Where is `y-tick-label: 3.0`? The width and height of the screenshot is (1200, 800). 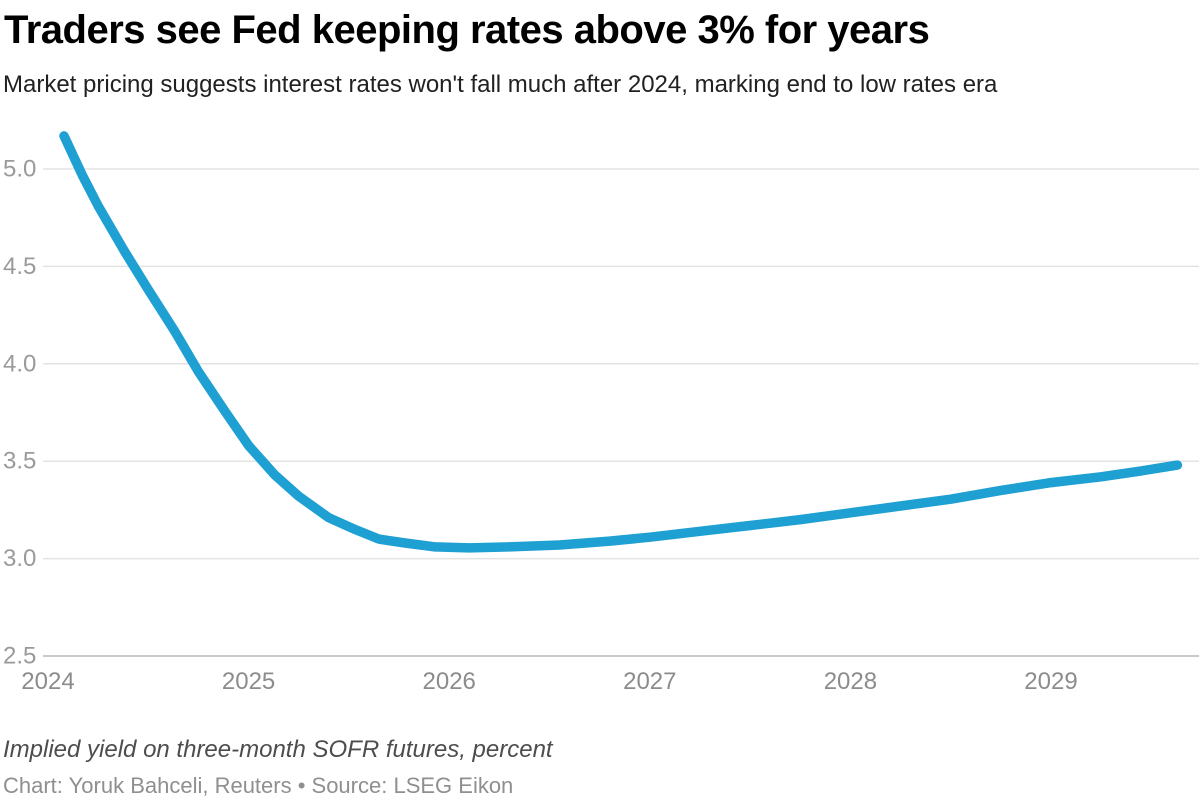 y-tick-label: 3.0 is located at coordinates (19, 558).